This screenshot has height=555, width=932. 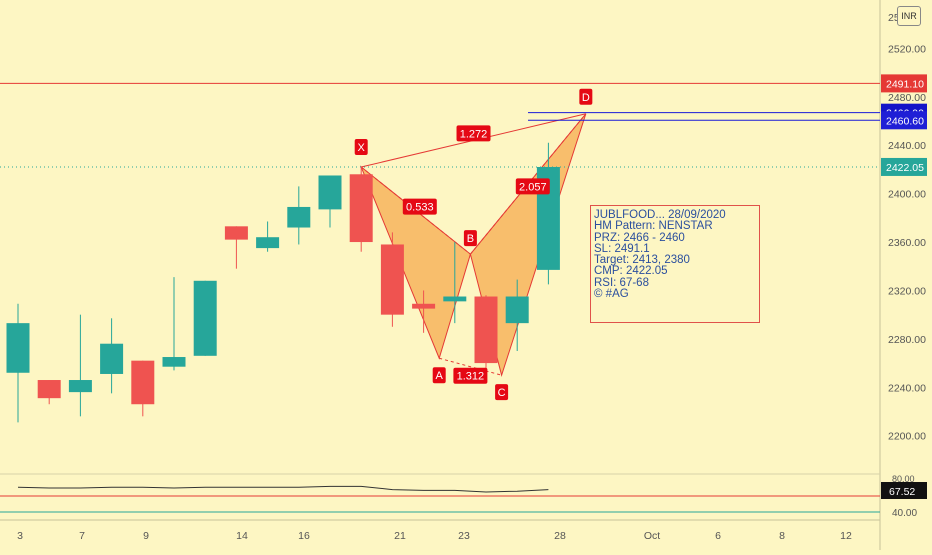 I want to click on point-label-c-box, so click(x=502, y=392).